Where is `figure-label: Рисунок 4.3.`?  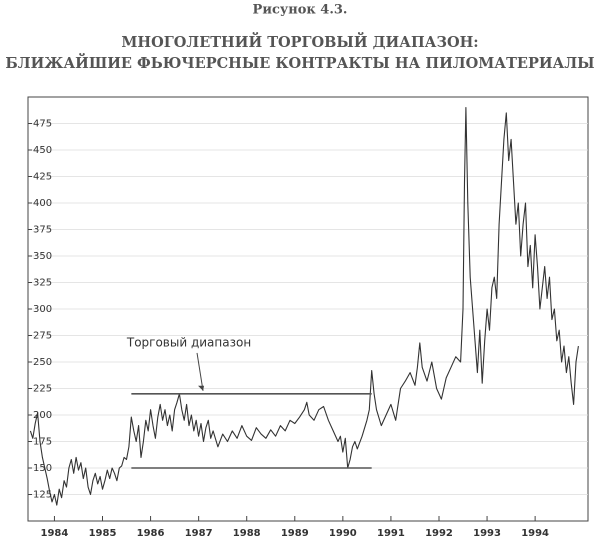 figure-label: Рисунок 4.3. is located at coordinates (300, 10).